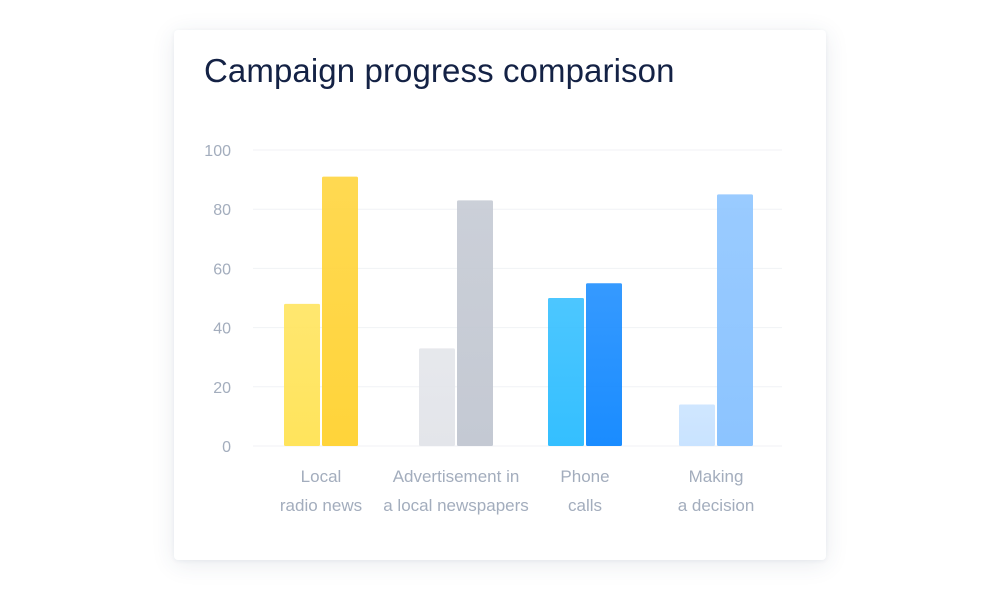 The height and width of the screenshot is (590, 1000). What do you see at coordinates (456, 476) in the screenshot?
I see `x-category-label: Advertisement in` at bounding box center [456, 476].